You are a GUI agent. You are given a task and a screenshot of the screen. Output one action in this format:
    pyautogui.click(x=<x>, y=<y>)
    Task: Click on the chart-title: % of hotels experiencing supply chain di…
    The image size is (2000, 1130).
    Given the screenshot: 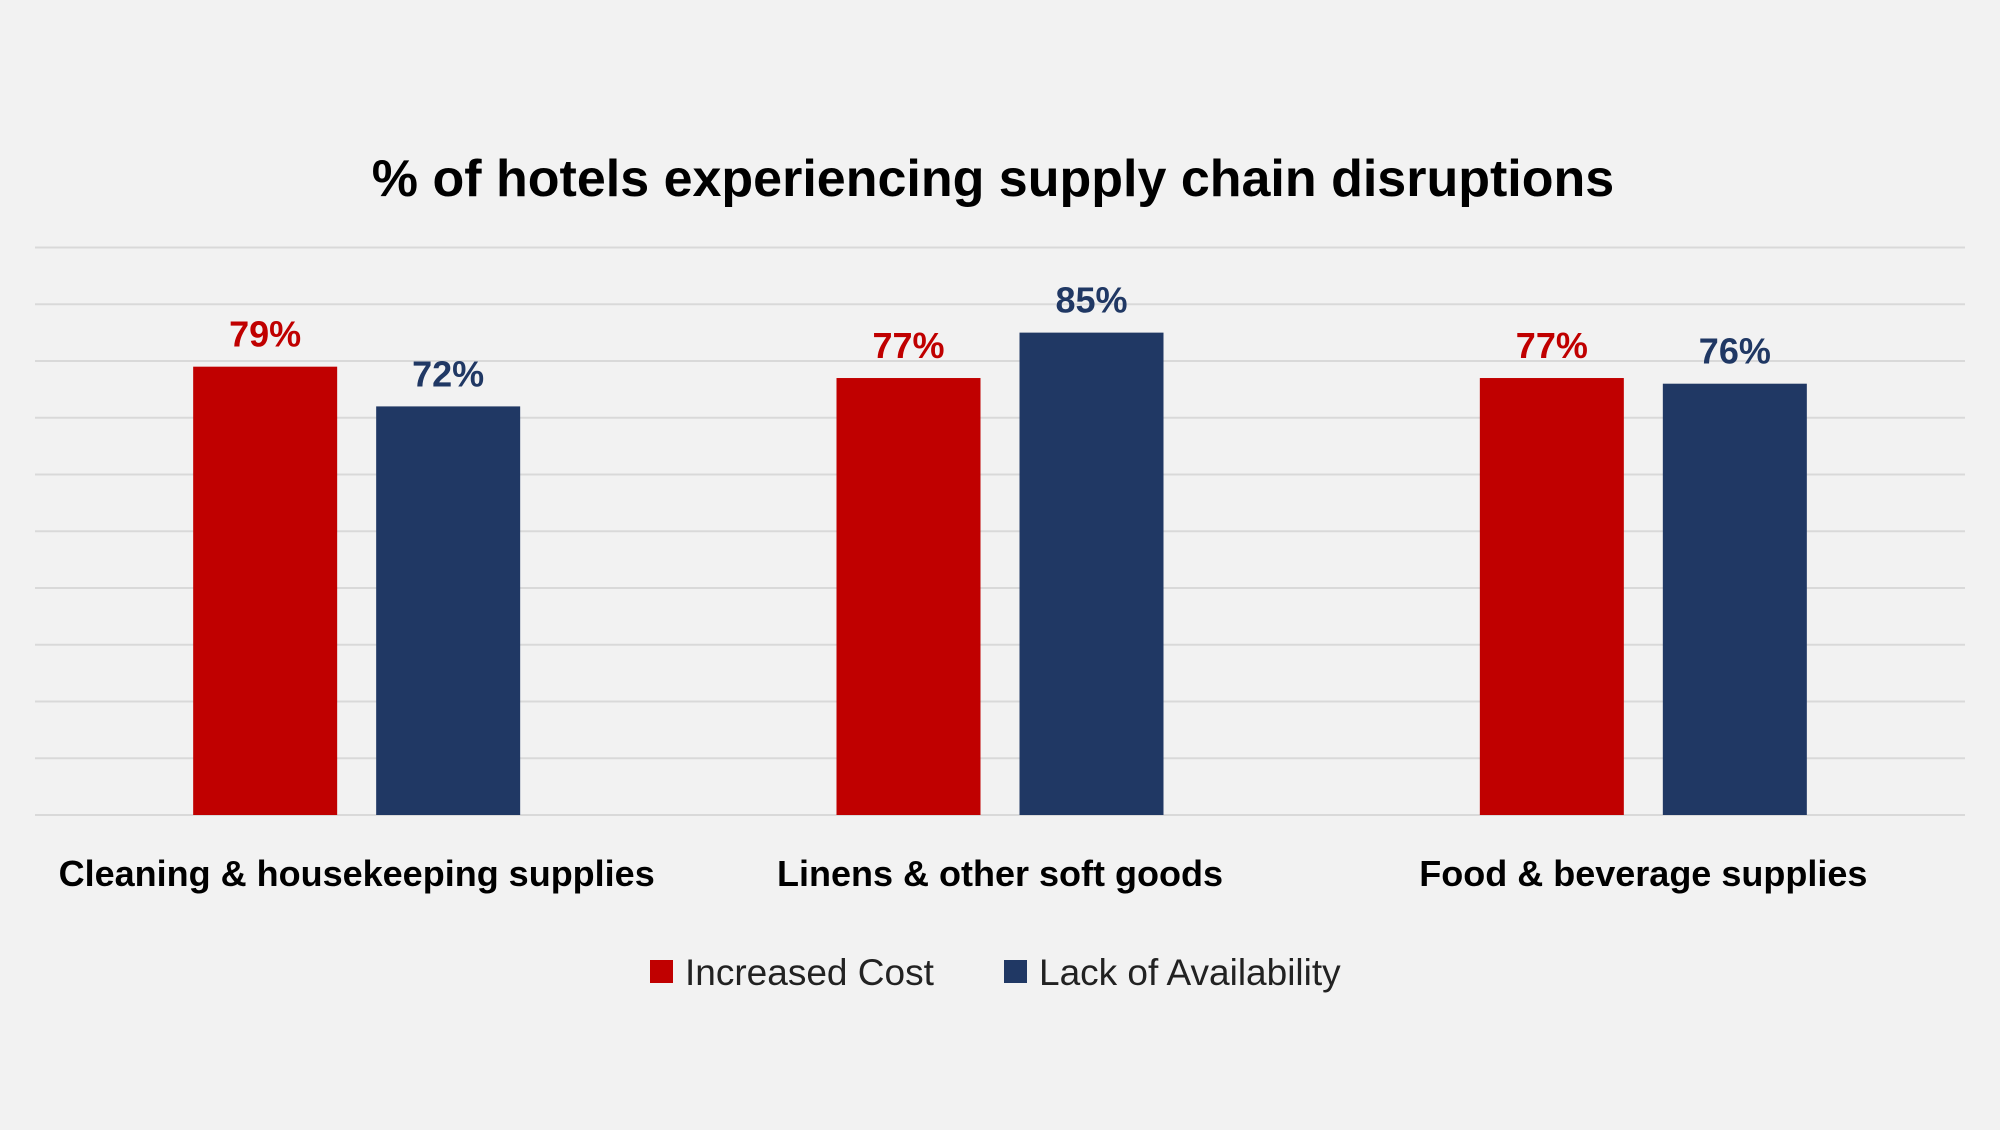 What is the action you would take?
    pyautogui.click(x=993, y=179)
    